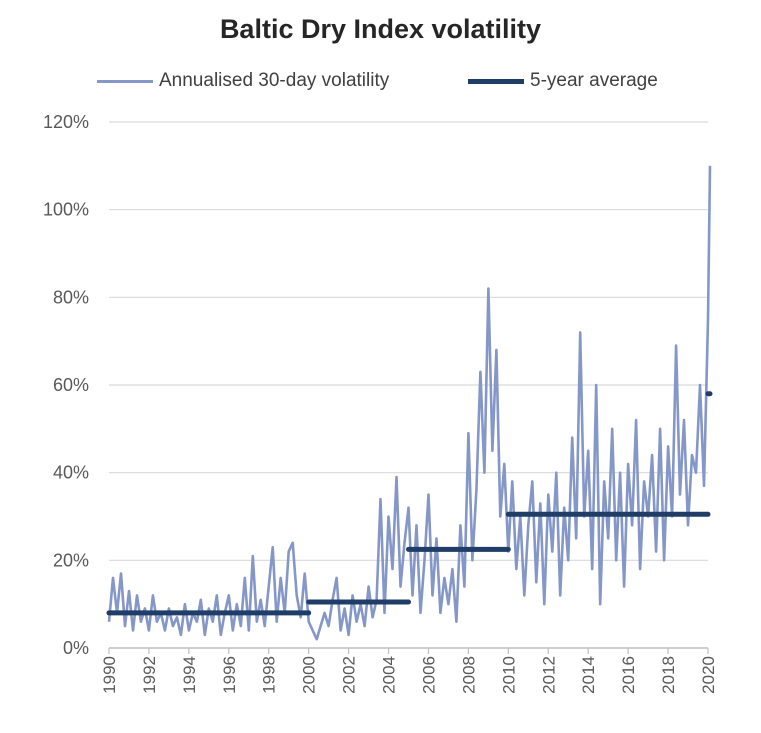 The width and height of the screenshot is (761, 733). What do you see at coordinates (149, 675) in the screenshot?
I see `x-tick-label: 1992` at bounding box center [149, 675].